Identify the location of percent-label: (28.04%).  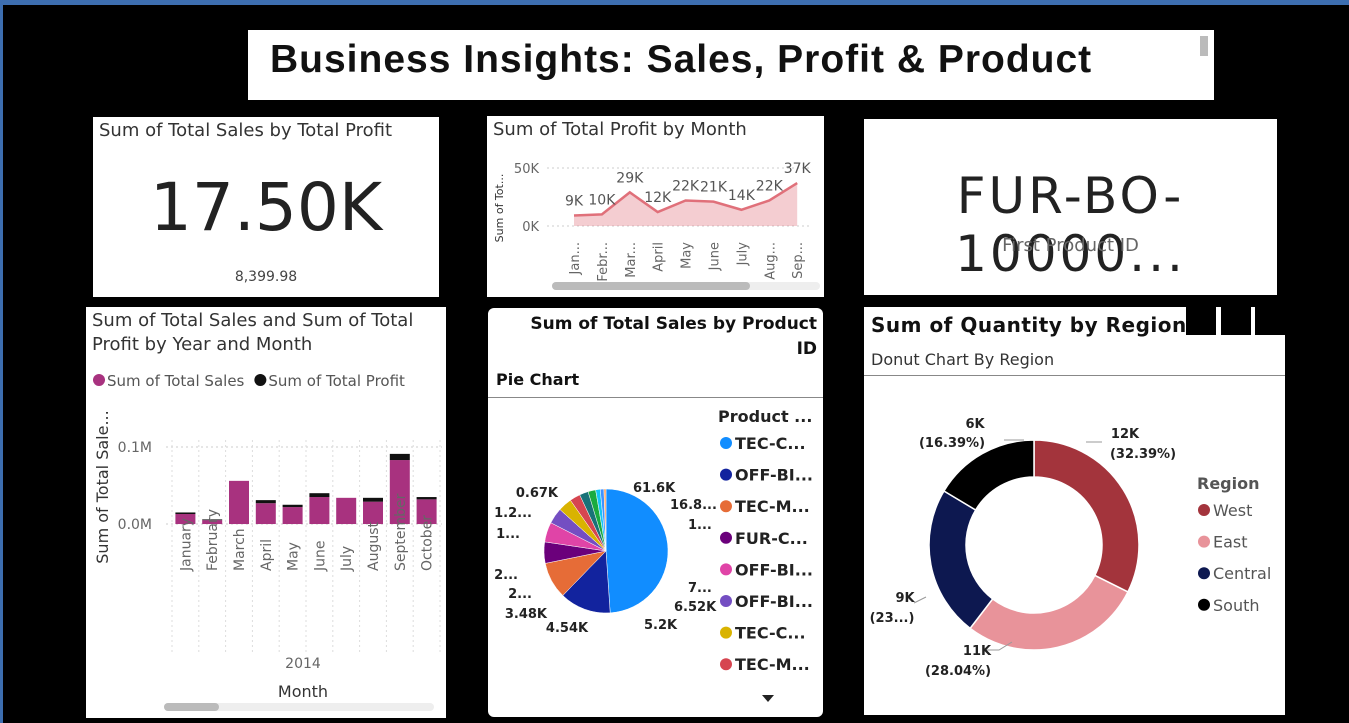
(958, 671).